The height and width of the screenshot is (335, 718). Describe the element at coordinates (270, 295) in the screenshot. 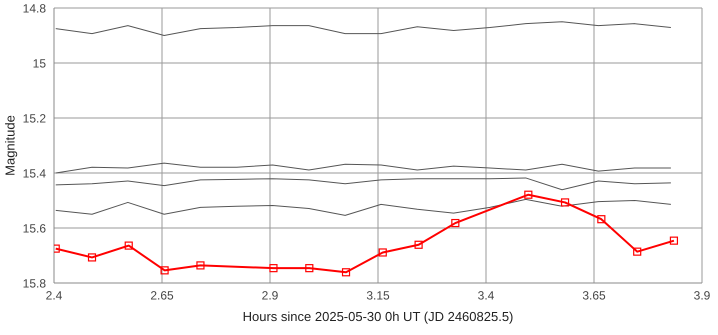

I see `x-tick-label: 2.9` at that location.